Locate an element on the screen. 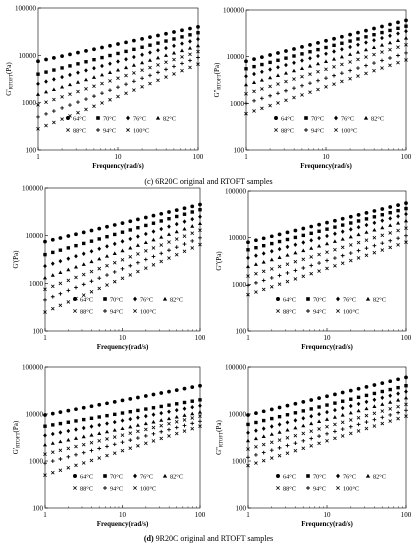 This screenshot has height=550, width=417. series-94c is located at coordinates (326, 78).